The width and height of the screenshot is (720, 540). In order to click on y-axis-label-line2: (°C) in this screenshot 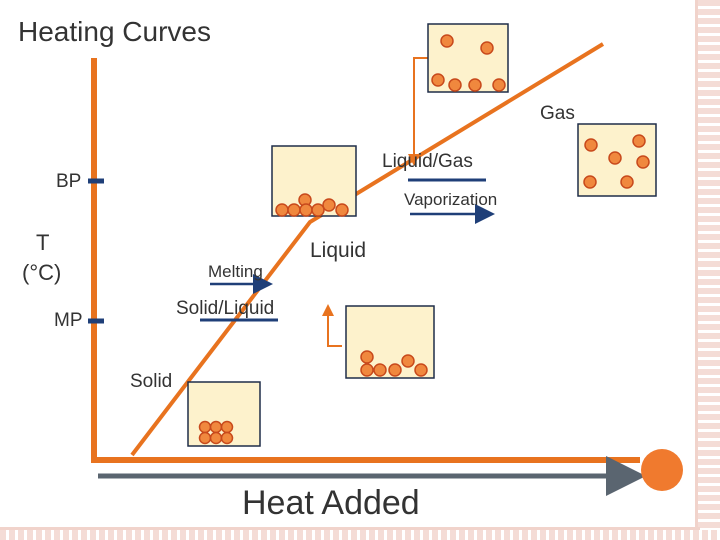, I will do `click(42, 272)`.